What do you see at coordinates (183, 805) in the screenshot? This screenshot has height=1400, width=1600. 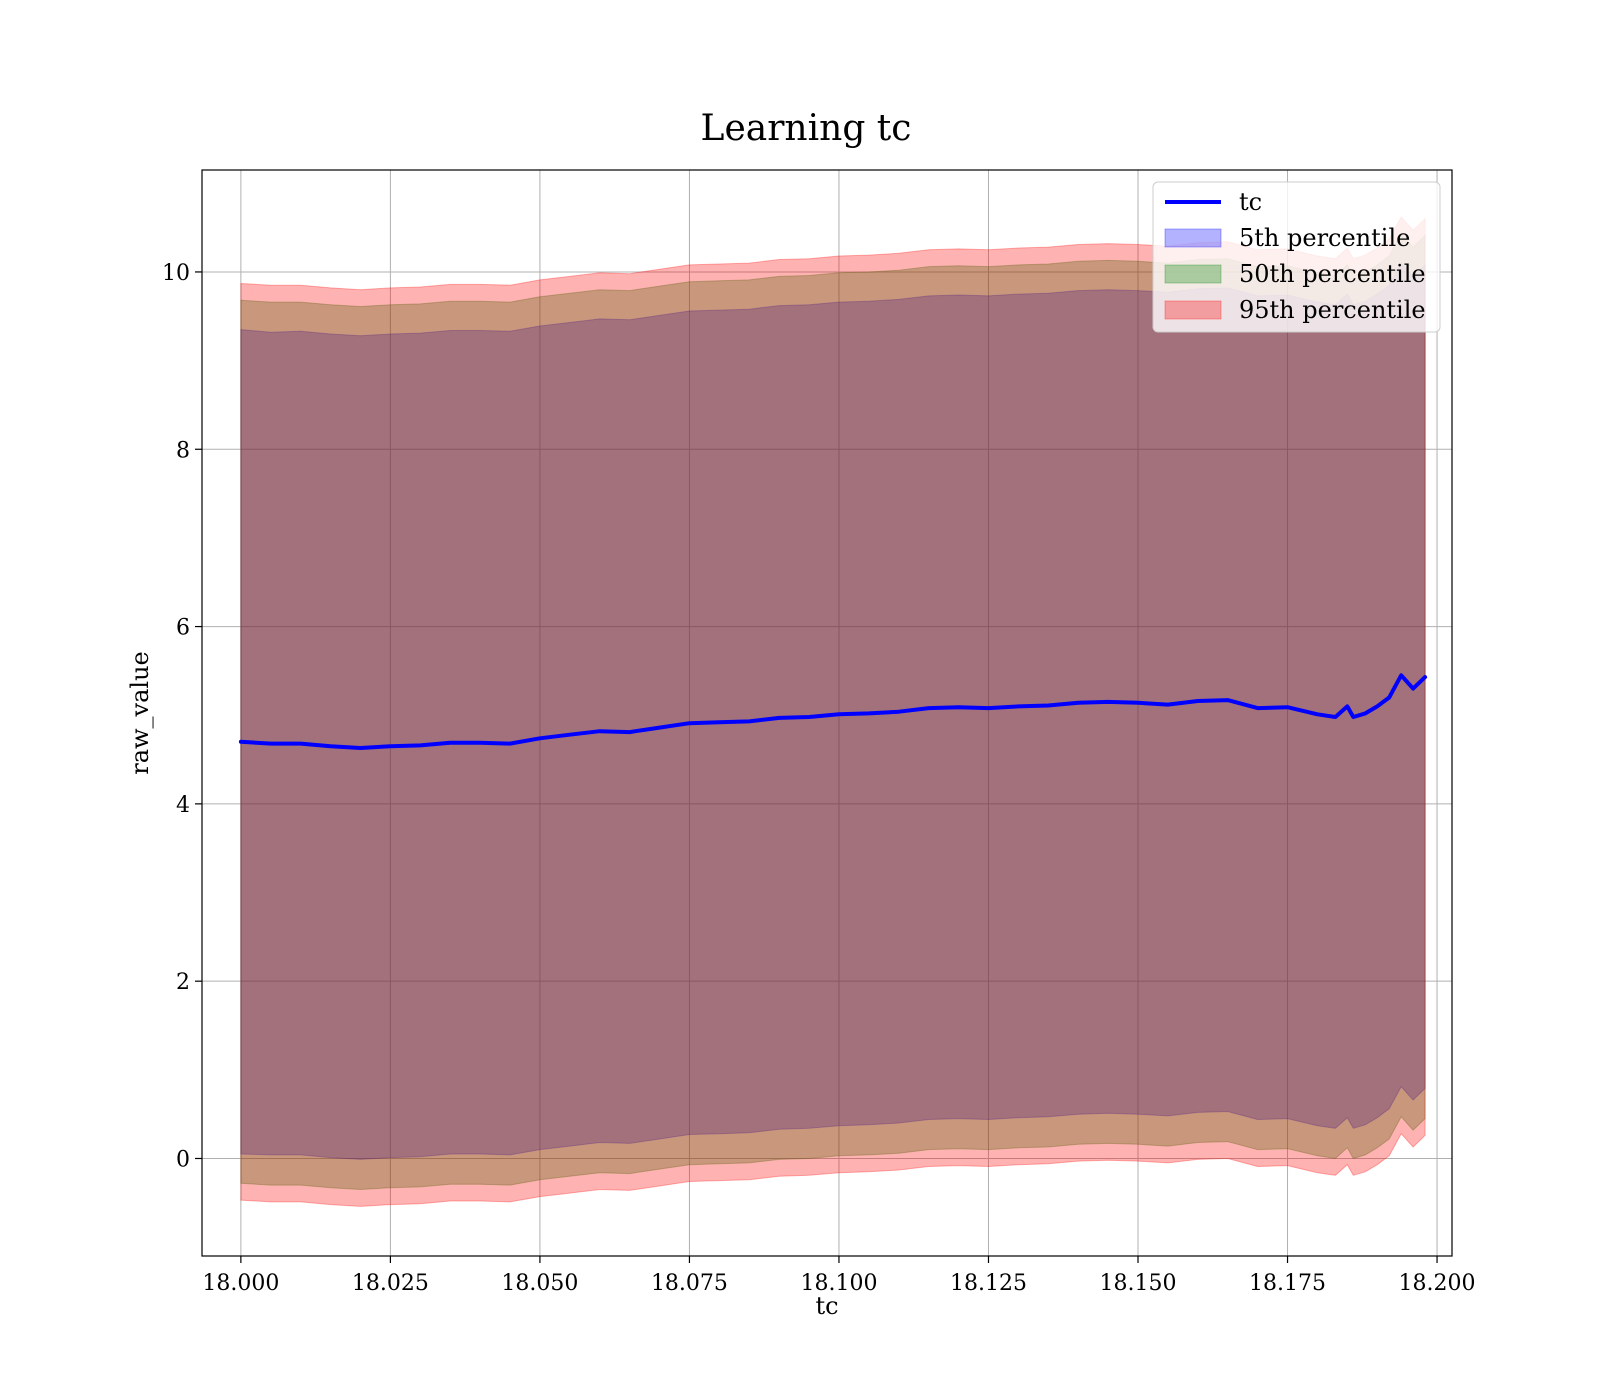 I see `y-tick-label: 4` at bounding box center [183, 805].